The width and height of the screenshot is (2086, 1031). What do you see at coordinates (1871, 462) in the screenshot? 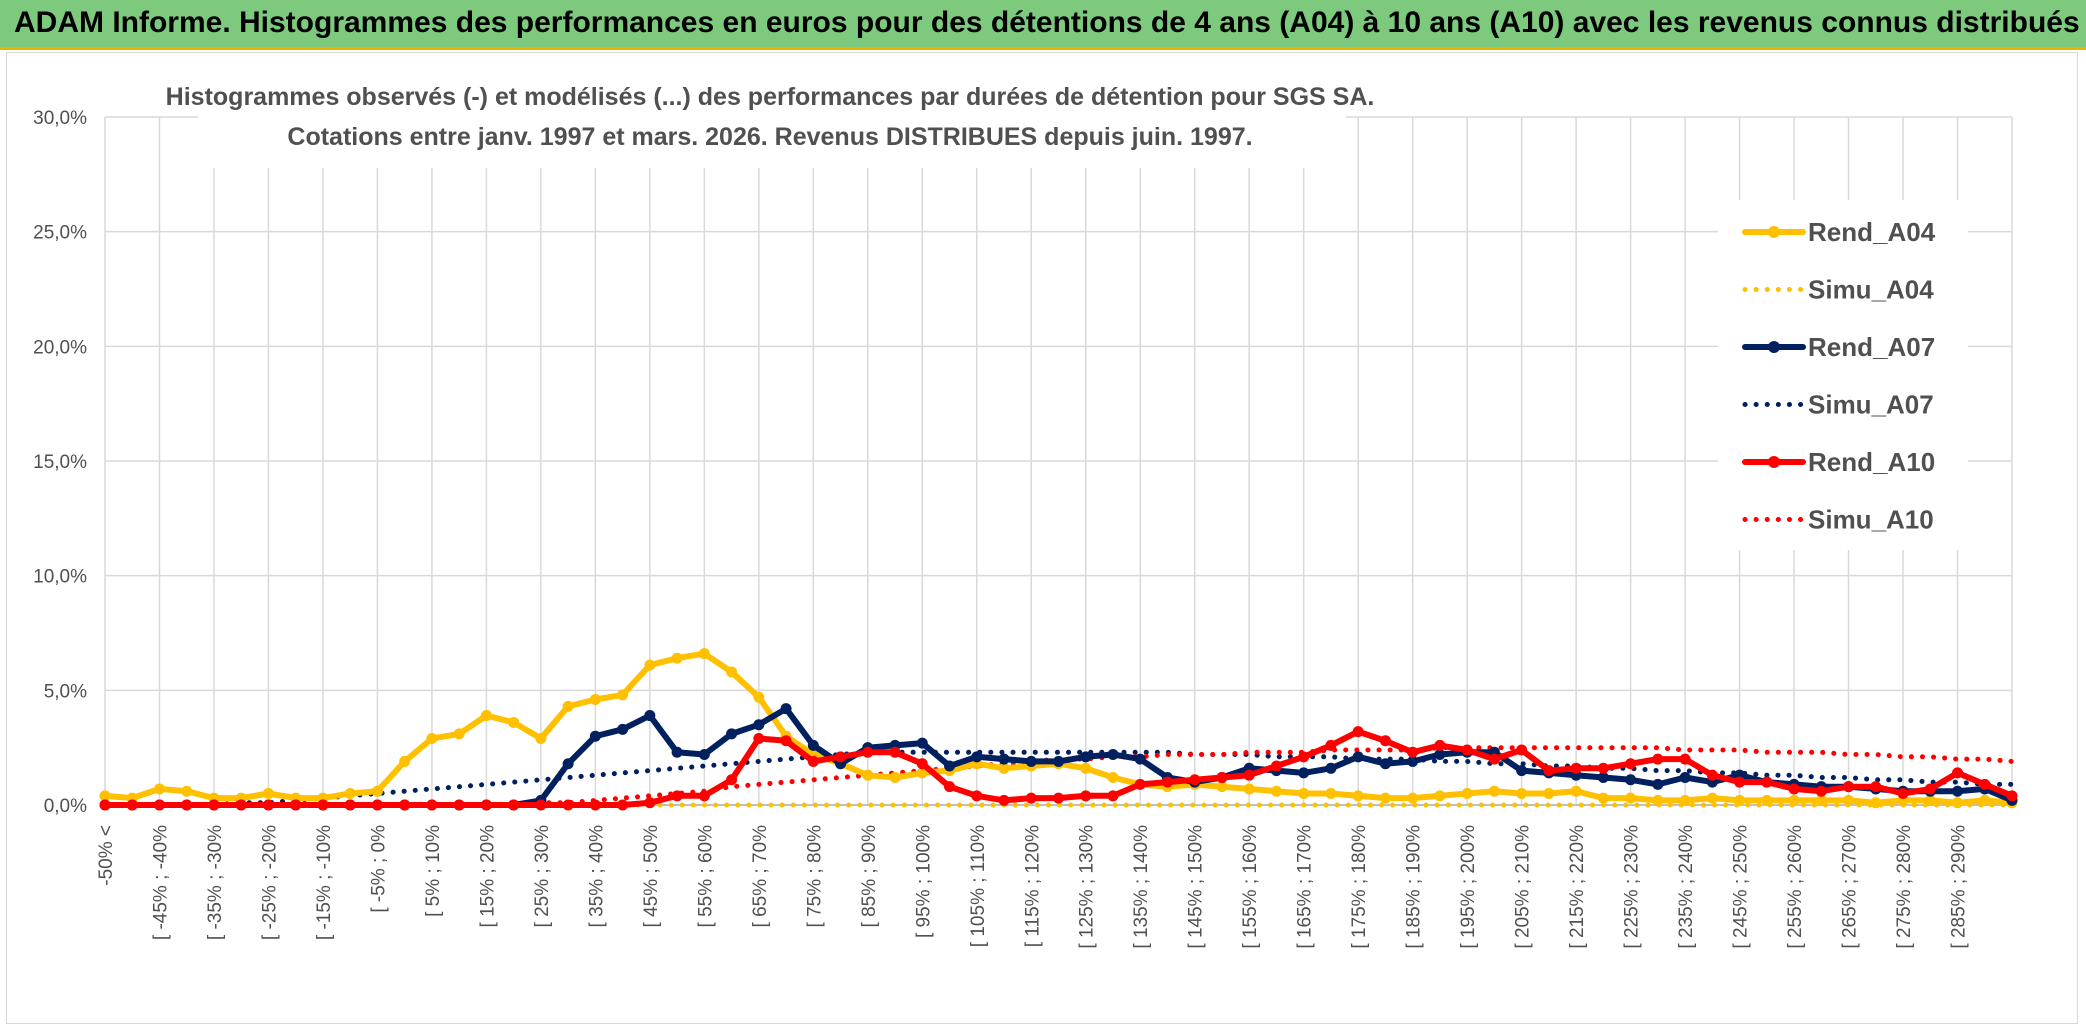
I see `legend-label-Rend_A10: Rend_A10` at bounding box center [1871, 462].